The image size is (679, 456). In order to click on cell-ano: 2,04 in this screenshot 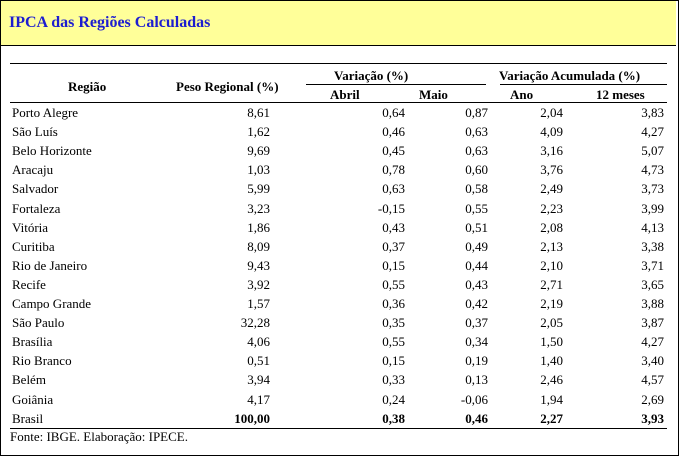, I will do `click(551, 112)`.